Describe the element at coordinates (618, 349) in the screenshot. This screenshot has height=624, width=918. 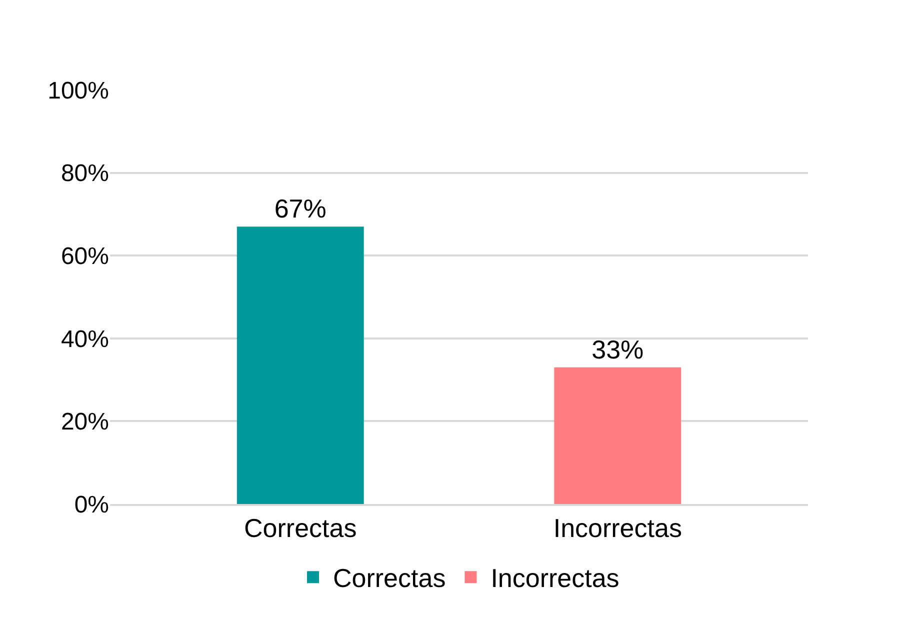
I see `data-label: 33%` at that location.